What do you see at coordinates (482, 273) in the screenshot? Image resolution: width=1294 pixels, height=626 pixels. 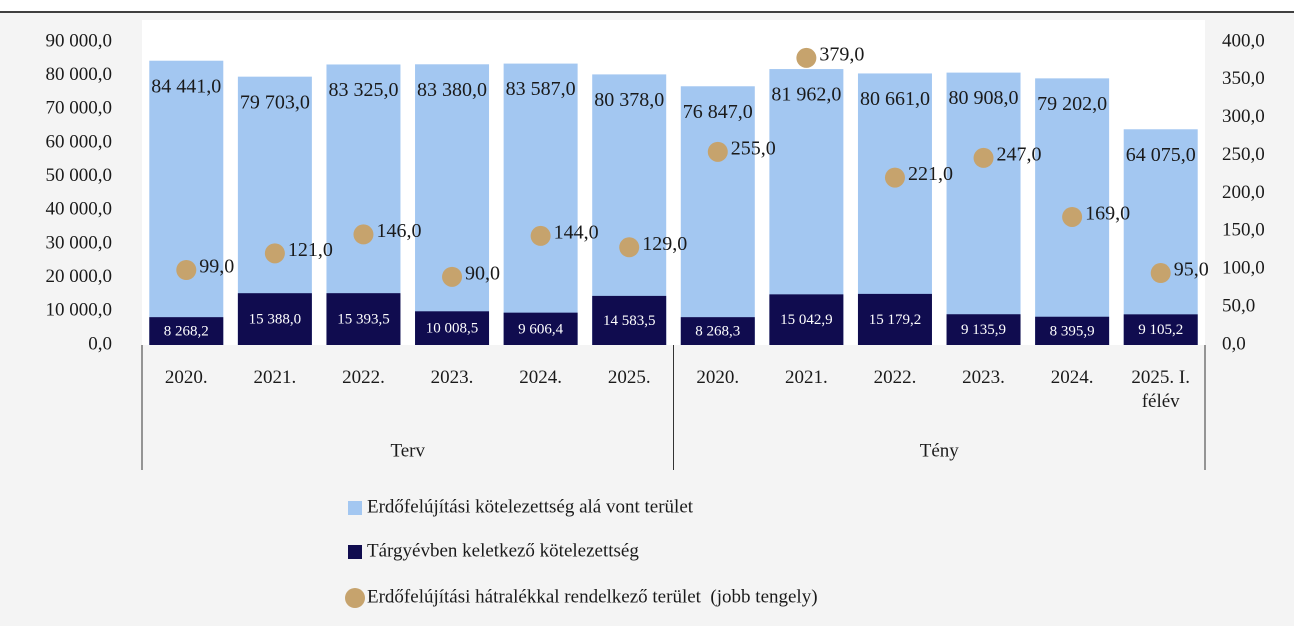 I see `value-label: 90,0` at bounding box center [482, 273].